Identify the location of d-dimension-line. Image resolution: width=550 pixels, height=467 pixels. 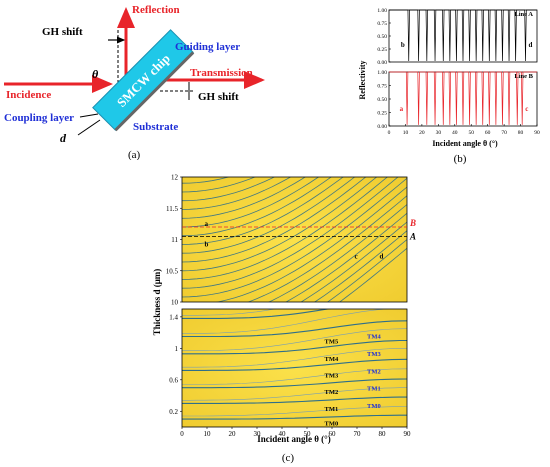
(89, 127).